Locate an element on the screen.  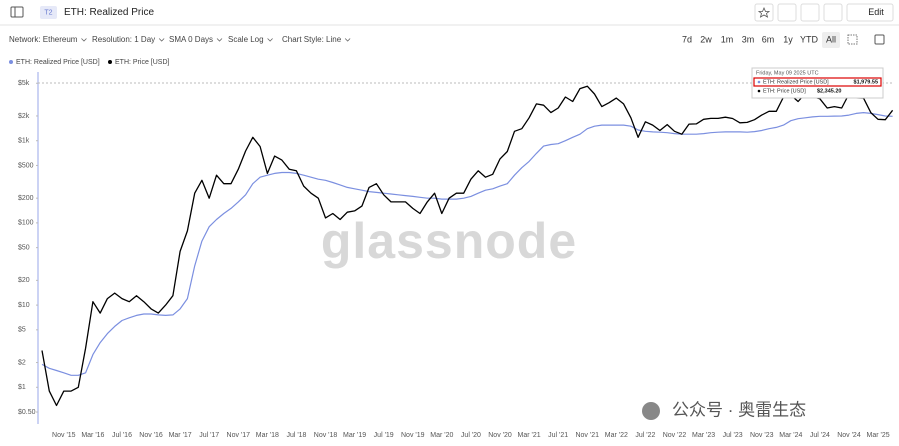
y-tick-label: $2 is located at coordinates (22, 362).